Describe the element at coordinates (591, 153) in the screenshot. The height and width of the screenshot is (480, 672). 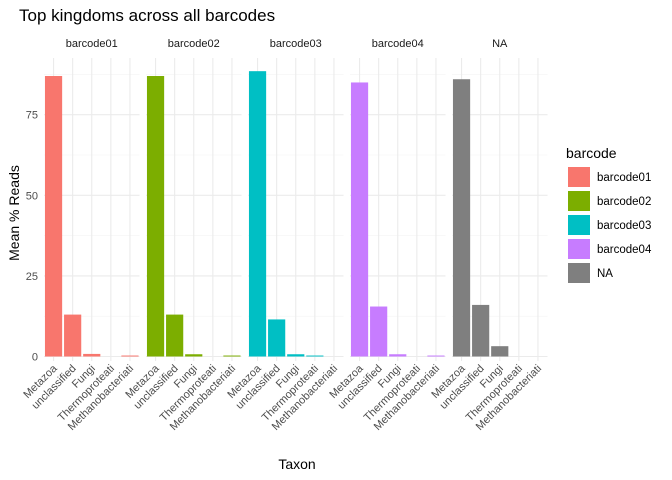
I see `legend-title: barcode` at that location.